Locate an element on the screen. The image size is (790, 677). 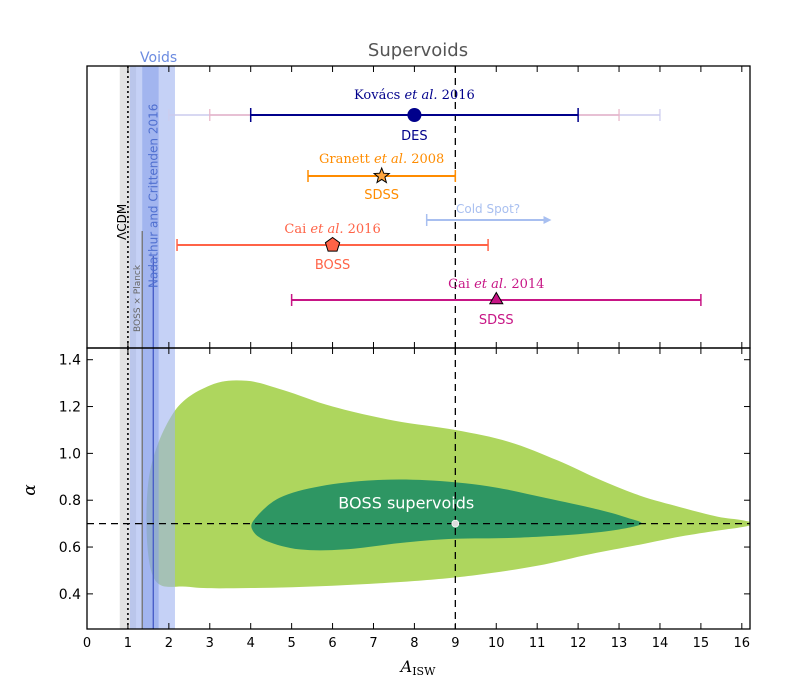
chart-title: Supervoids is located at coordinates (418, 50).